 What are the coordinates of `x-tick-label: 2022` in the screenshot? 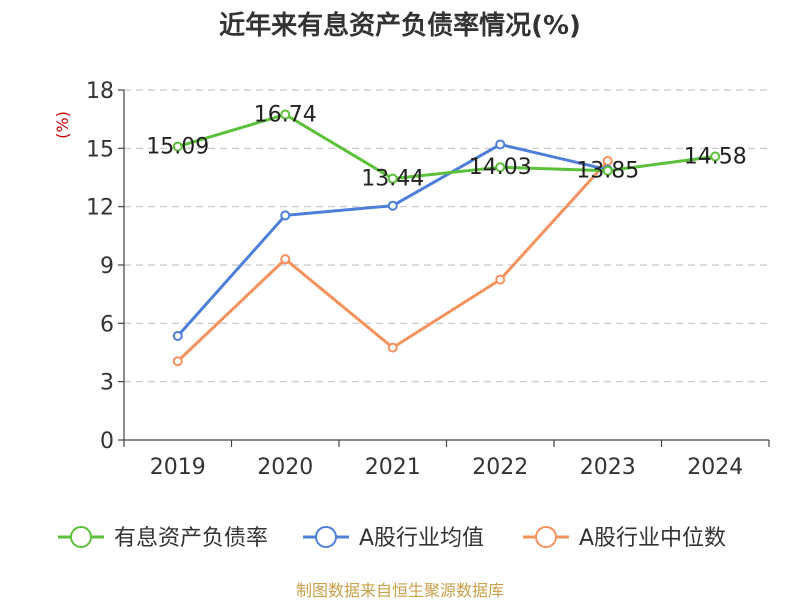 It's located at (500, 467).